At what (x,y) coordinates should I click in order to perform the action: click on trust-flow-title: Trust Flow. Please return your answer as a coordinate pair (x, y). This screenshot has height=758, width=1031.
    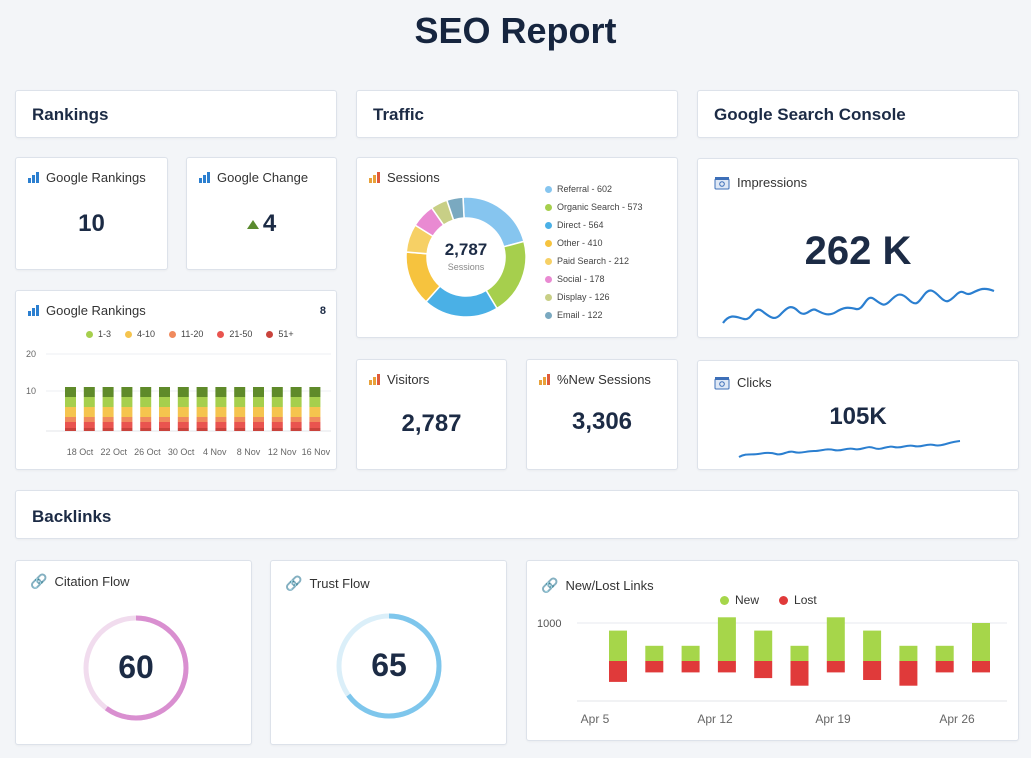
    Looking at the image, I should click on (339, 583).